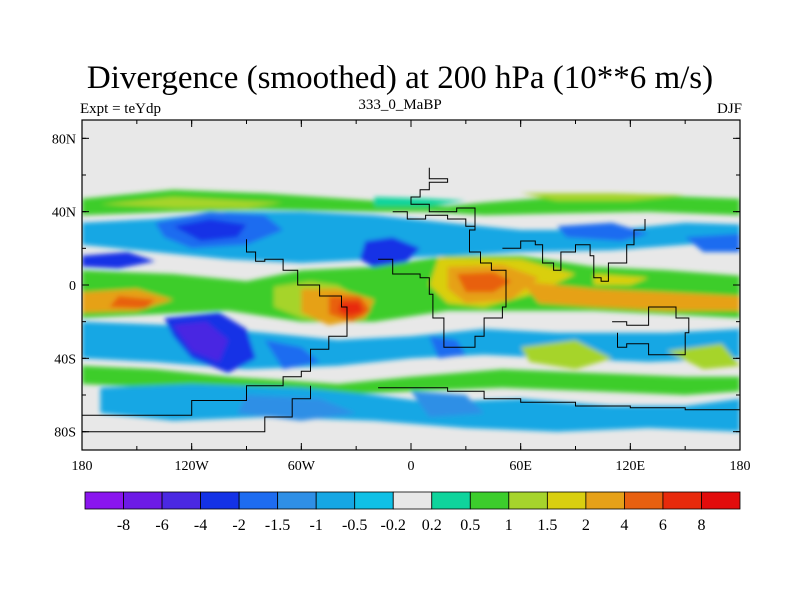 This screenshot has height=600, width=800. What do you see at coordinates (64, 213) in the screenshot?
I see `y-tick-label: 40N` at bounding box center [64, 213].